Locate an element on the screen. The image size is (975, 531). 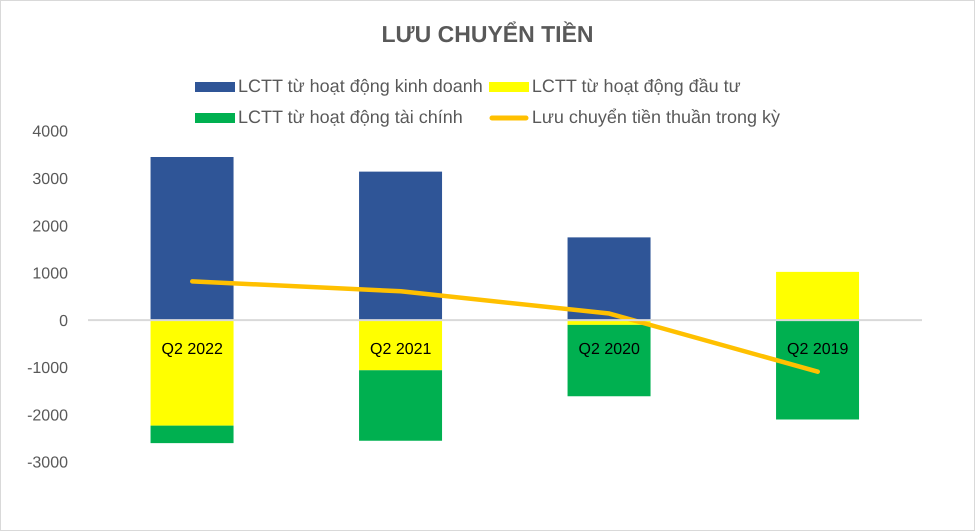
y-tick-label: 4000 is located at coordinates (50, 132).